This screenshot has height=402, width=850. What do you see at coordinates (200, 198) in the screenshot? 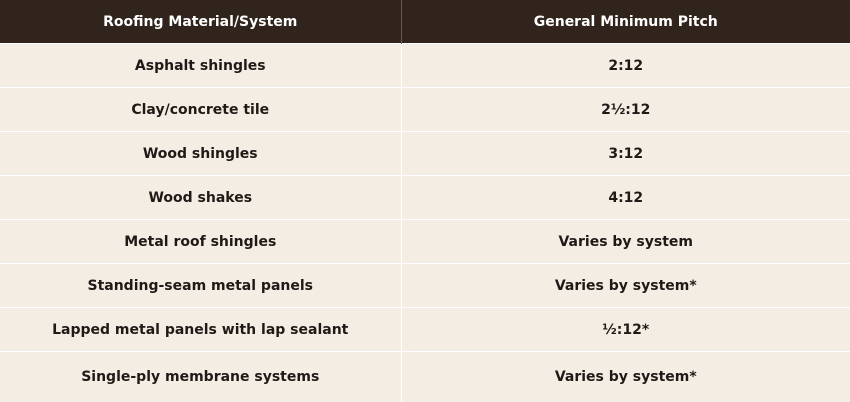
I see `material-cell: Wood shakes` at bounding box center [200, 198].